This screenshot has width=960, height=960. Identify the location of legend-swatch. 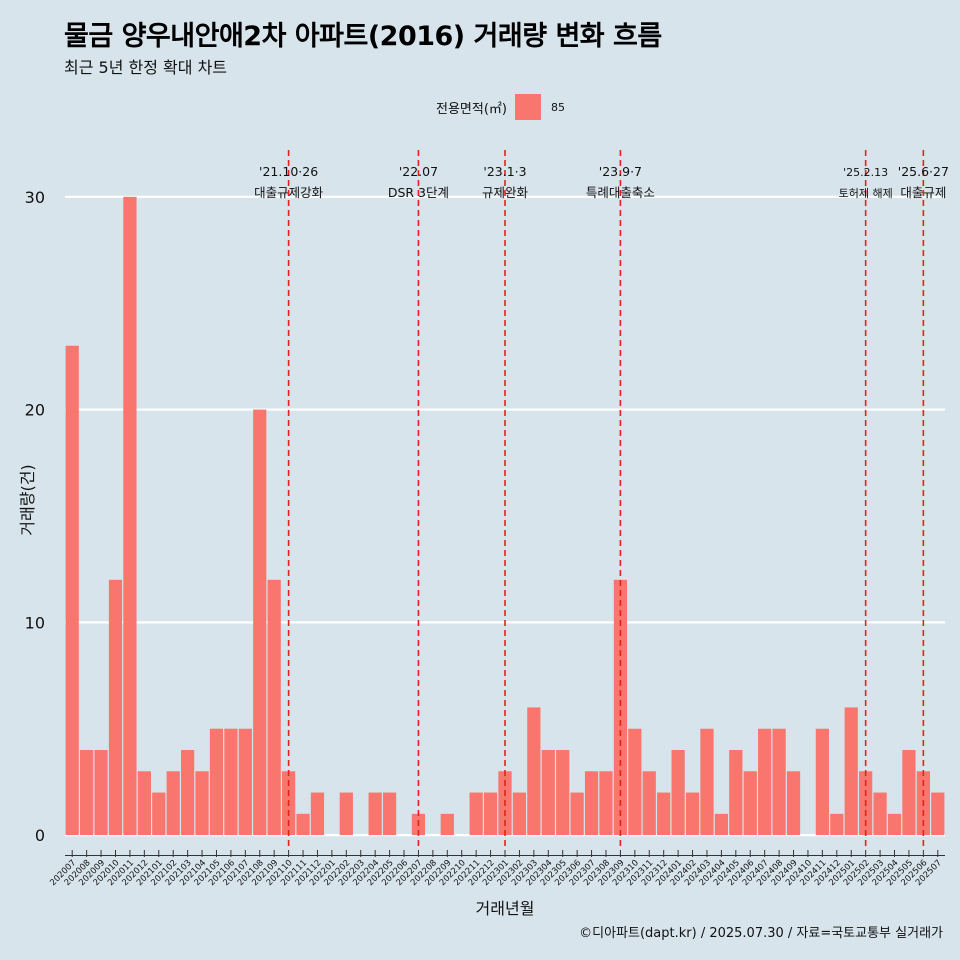
(527, 107).